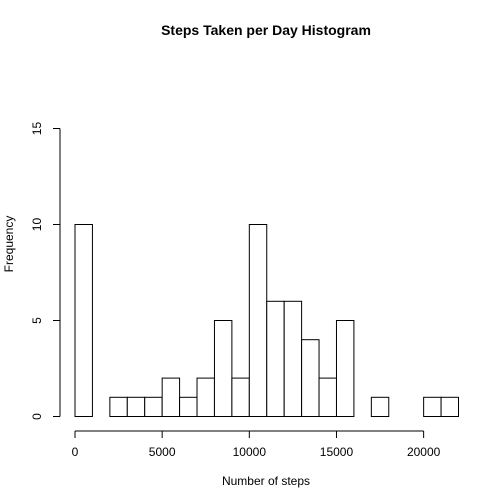 The image size is (504, 504). Describe the element at coordinates (266, 481) in the screenshot. I see `x-axis-label: Number of steps` at that location.